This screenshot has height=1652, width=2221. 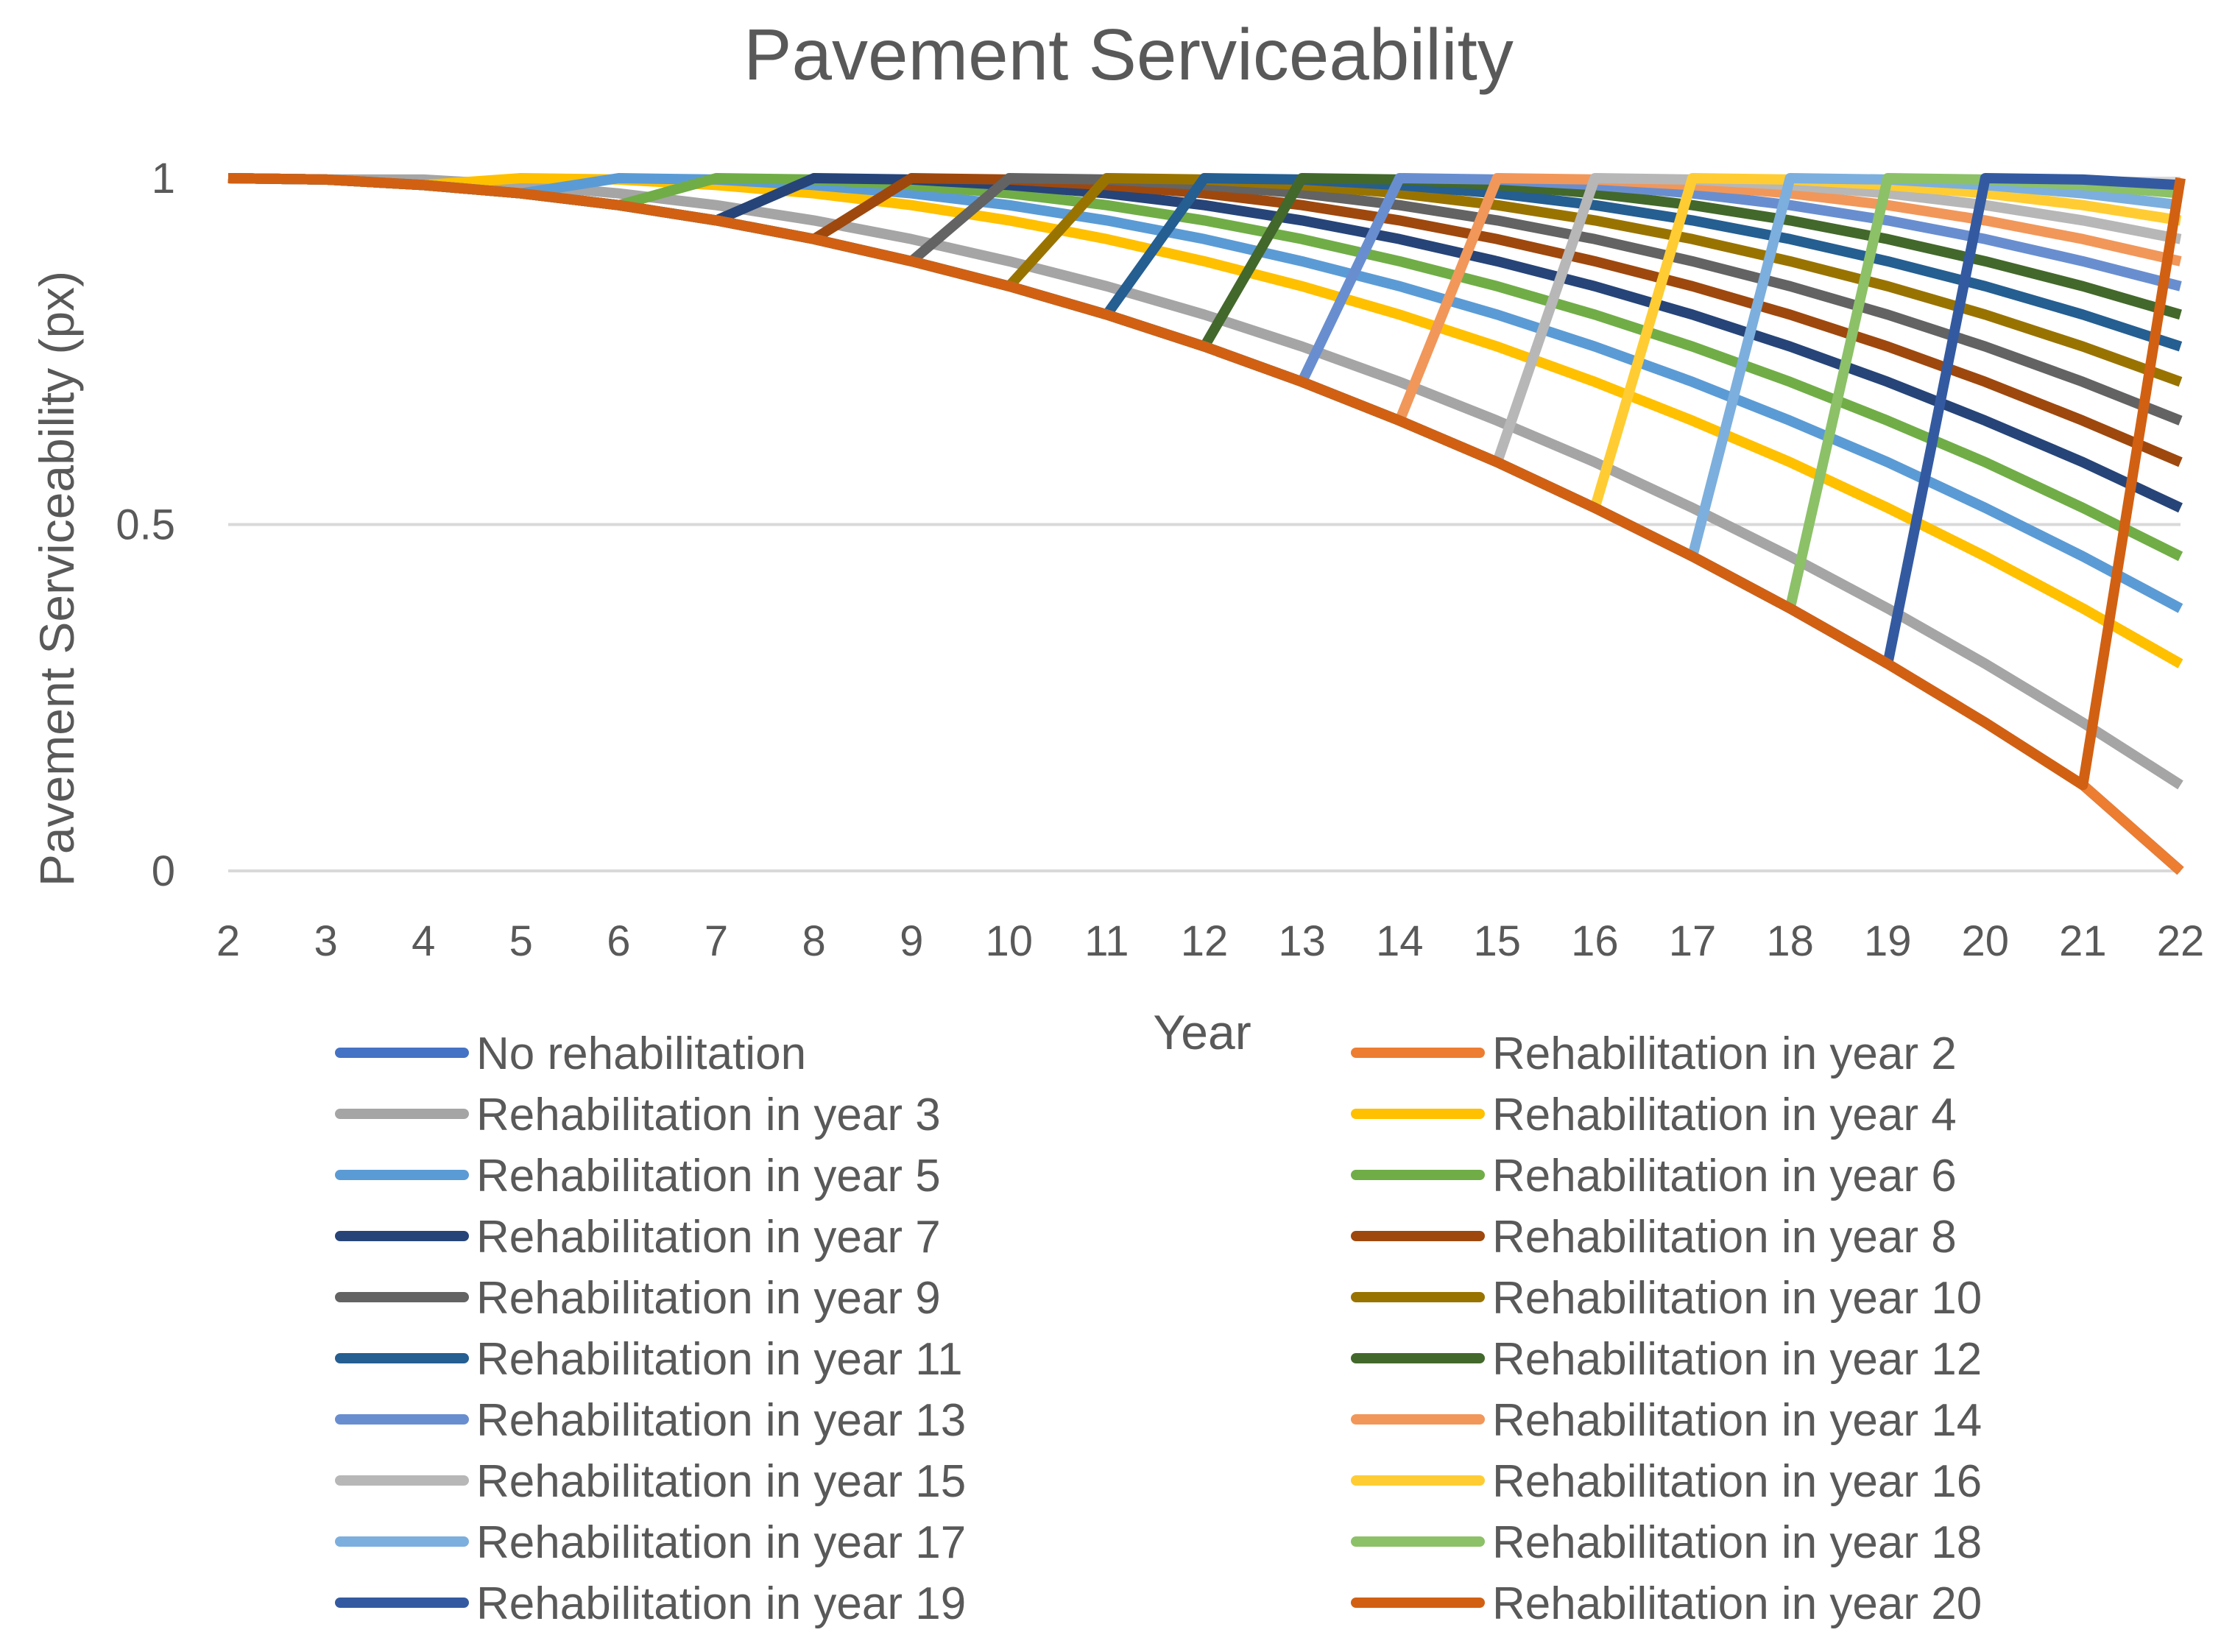 What do you see at coordinates (708, 1237) in the screenshot?
I see `legend-label: Rehabilitation in year 7` at bounding box center [708, 1237].